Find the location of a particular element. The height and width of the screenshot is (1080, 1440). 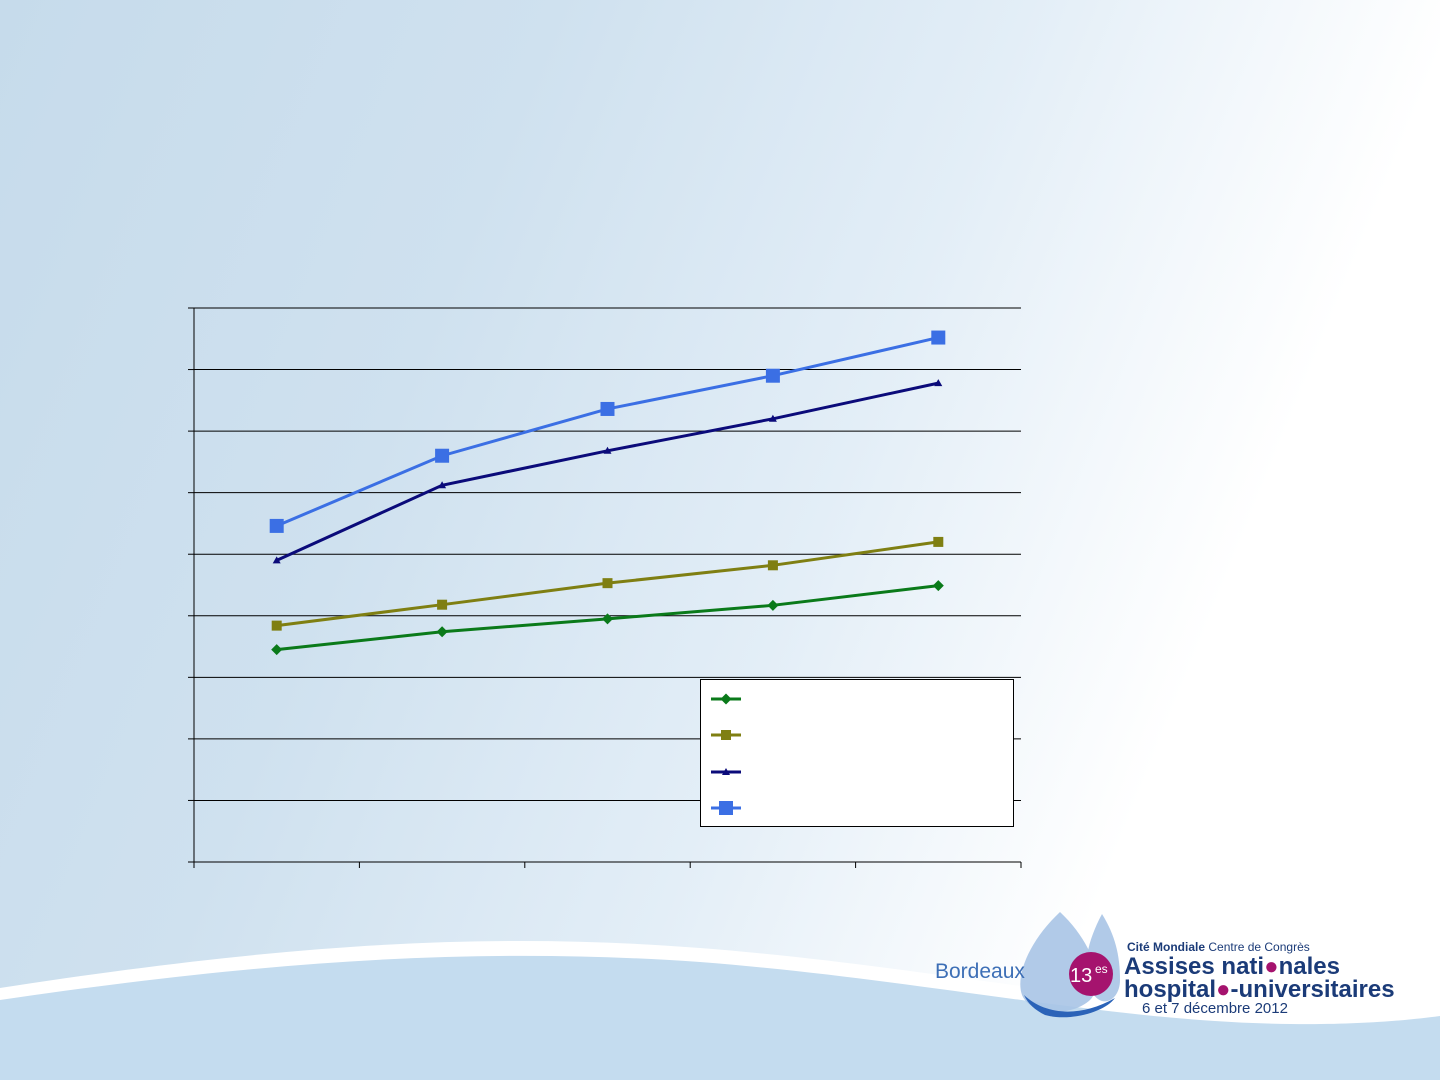

logo-city: Bordeaux is located at coordinates (980, 971).